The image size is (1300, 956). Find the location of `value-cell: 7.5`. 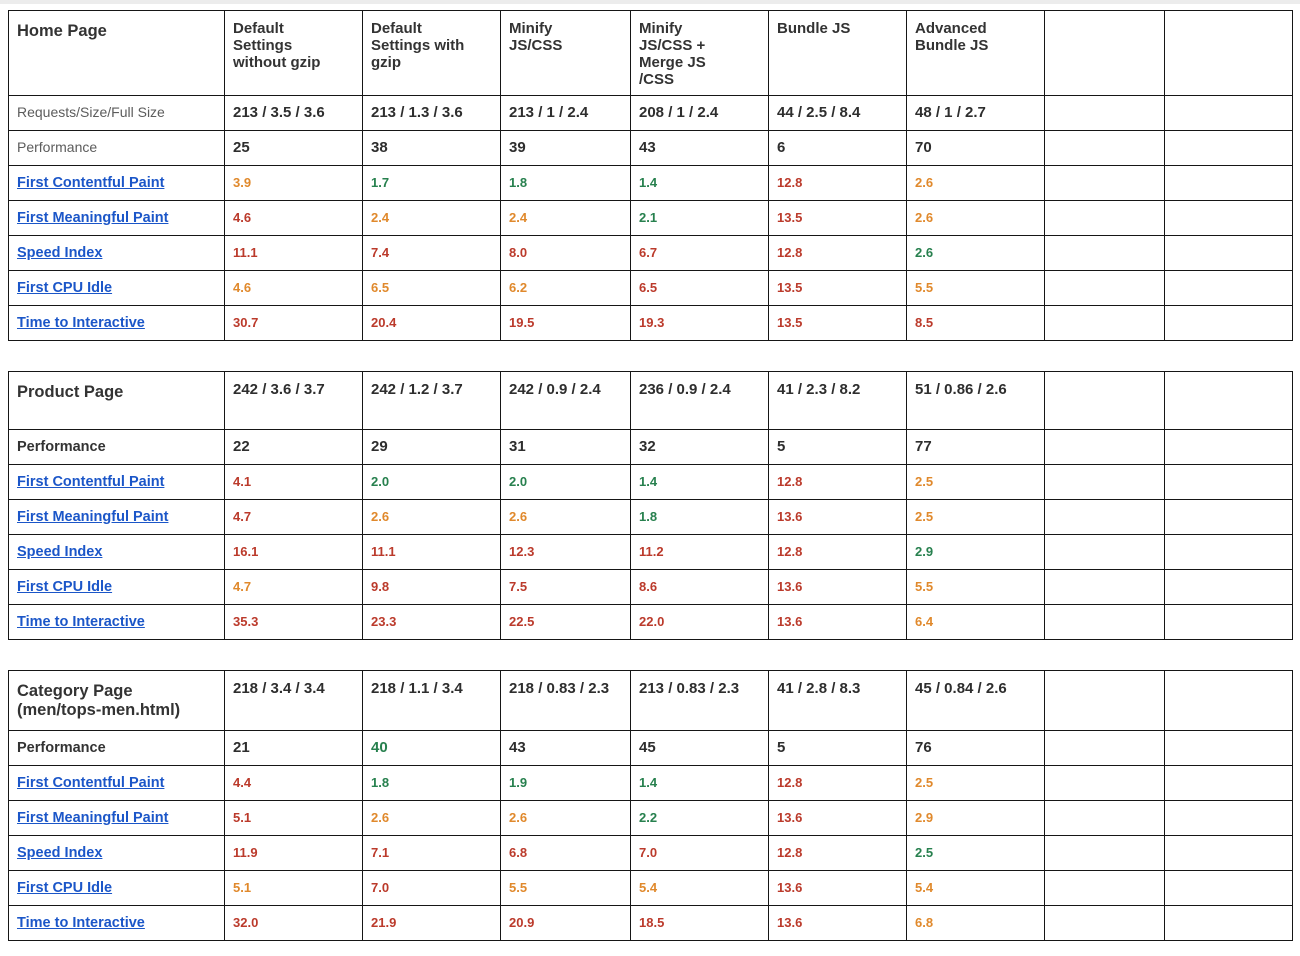

value-cell: 7.5 is located at coordinates (565, 587).